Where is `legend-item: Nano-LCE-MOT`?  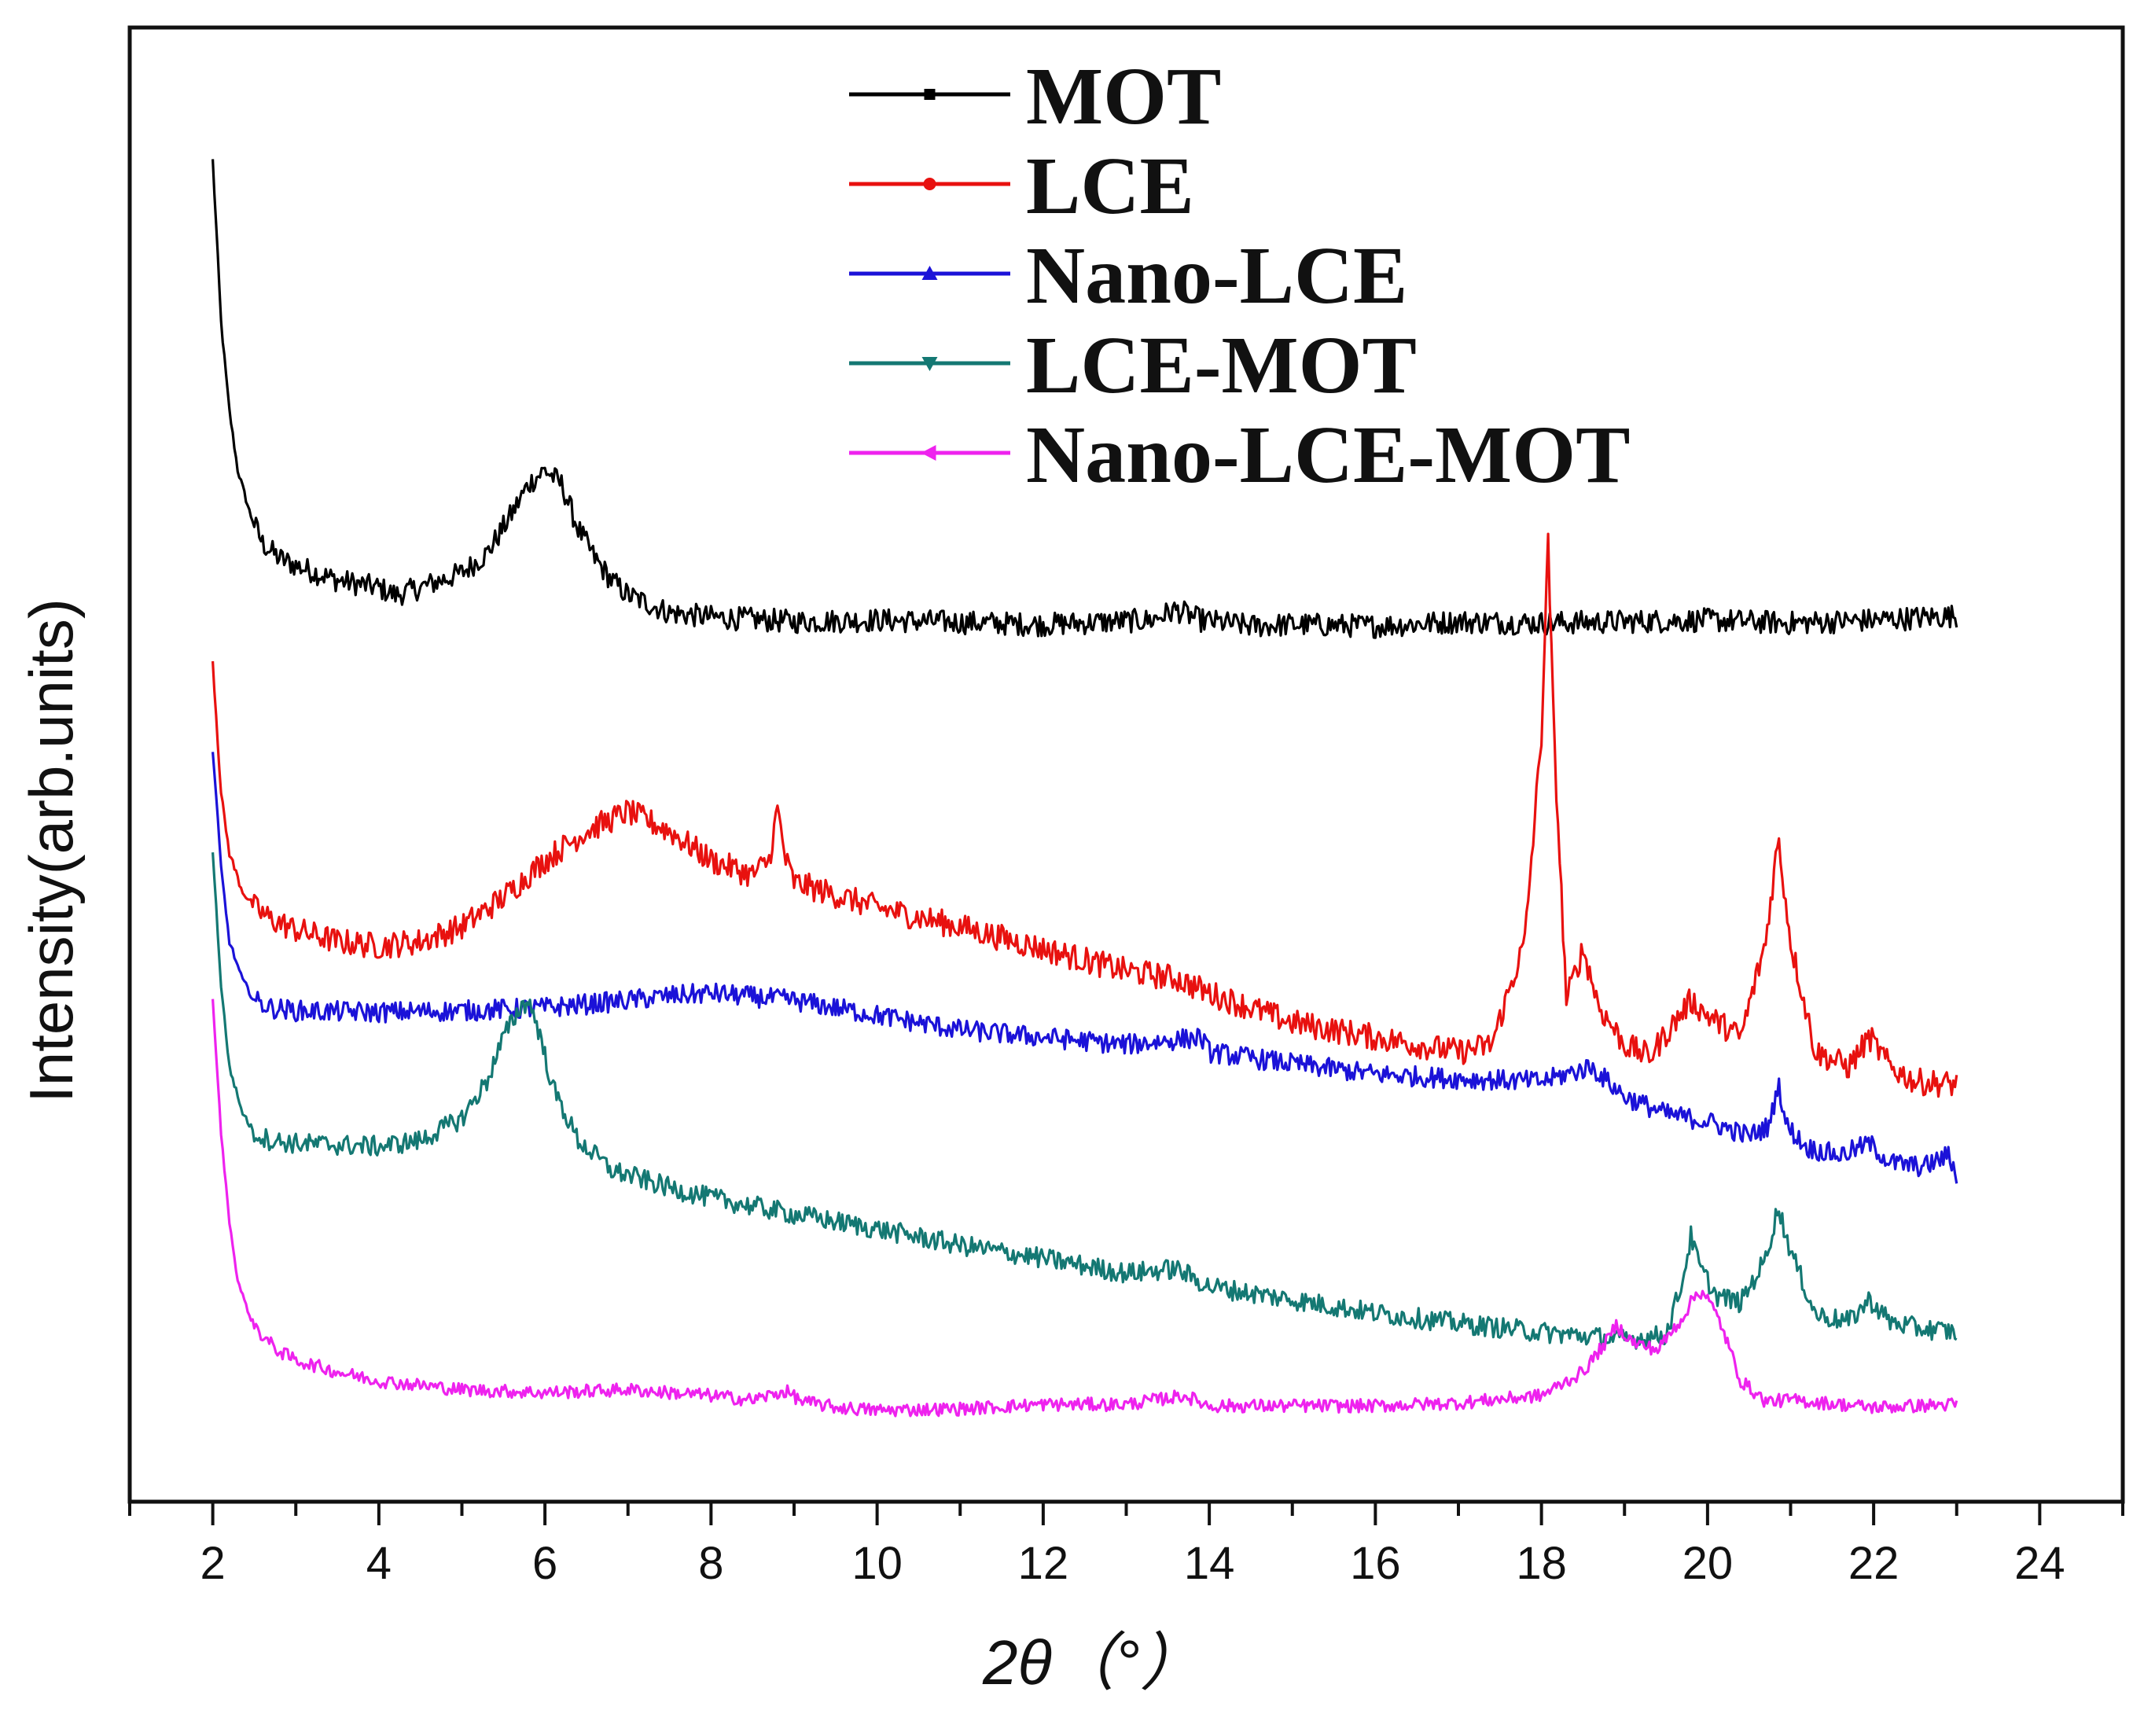 legend-item: Nano-LCE-MOT is located at coordinates (1239, 455).